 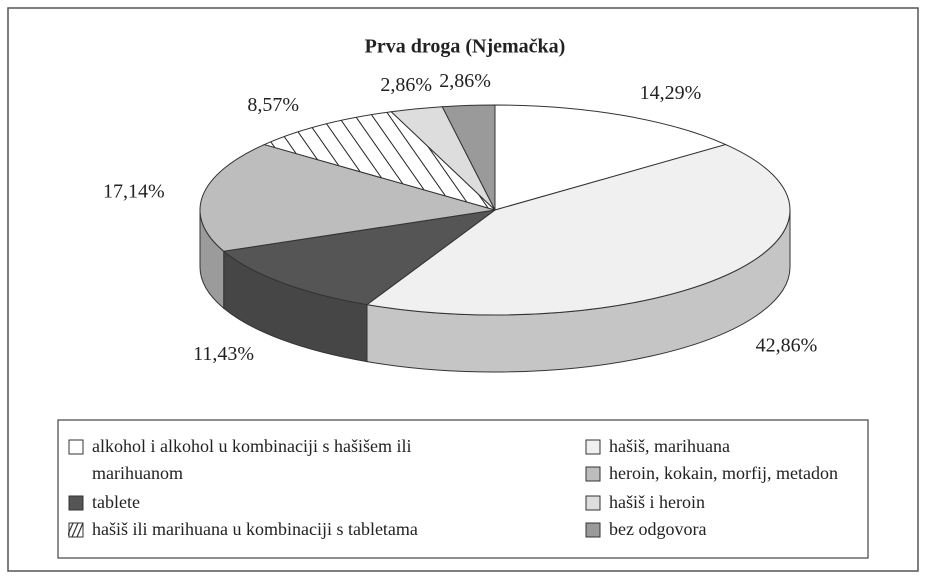 I want to click on legend-item: hašiš i heroin, so click(x=735, y=502).